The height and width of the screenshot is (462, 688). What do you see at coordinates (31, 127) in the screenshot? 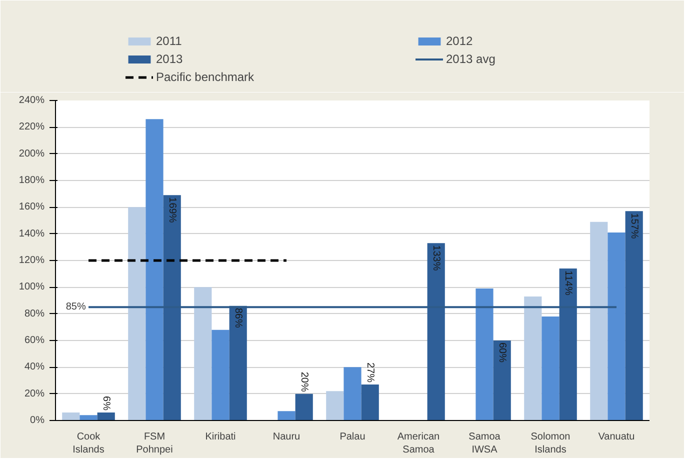
I see `y-tick-label: 220%` at bounding box center [31, 127].